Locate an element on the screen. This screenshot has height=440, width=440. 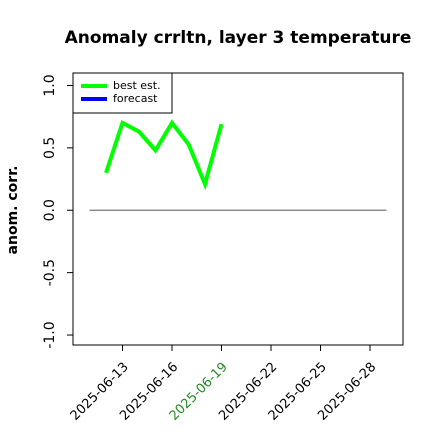
y-tick-label: -1.0 is located at coordinates (50, 334).